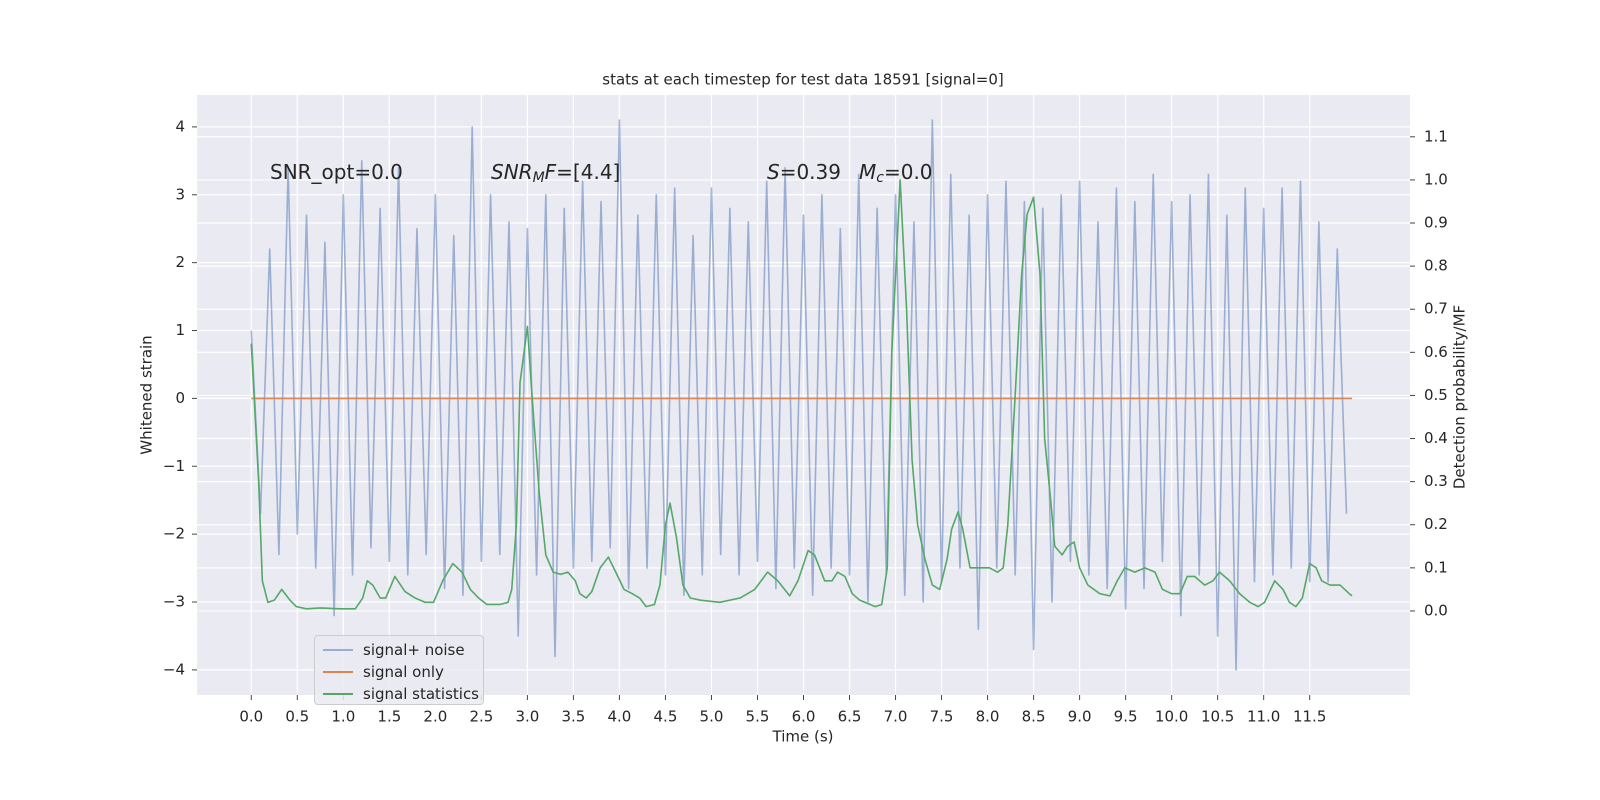 Image resolution: width=1600 pixels, height=800 pixels. I want to click on x-tick-label: 10.0, so click(1171, 717).